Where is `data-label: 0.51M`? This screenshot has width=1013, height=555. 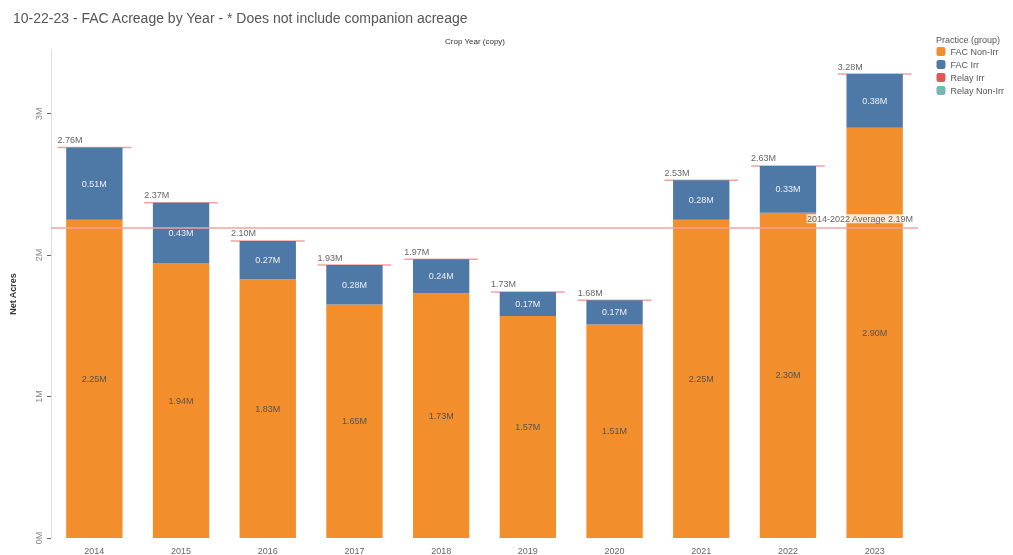
data-label: 0.51M is located at coordinates (94, 183).